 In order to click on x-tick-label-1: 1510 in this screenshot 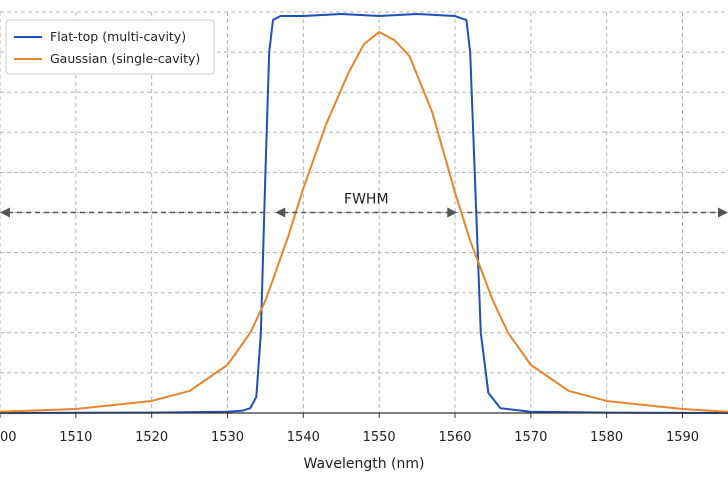, I will do `click(75, 437)`.